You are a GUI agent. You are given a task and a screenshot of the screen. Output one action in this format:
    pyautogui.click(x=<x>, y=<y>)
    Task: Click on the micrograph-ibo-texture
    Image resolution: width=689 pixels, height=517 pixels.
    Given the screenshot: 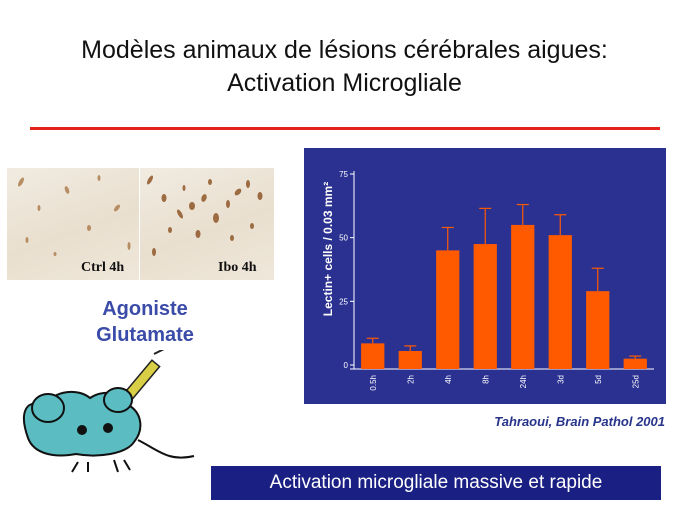 What is the action you would take?
    pyautogui.click(x=204, y=215)
    